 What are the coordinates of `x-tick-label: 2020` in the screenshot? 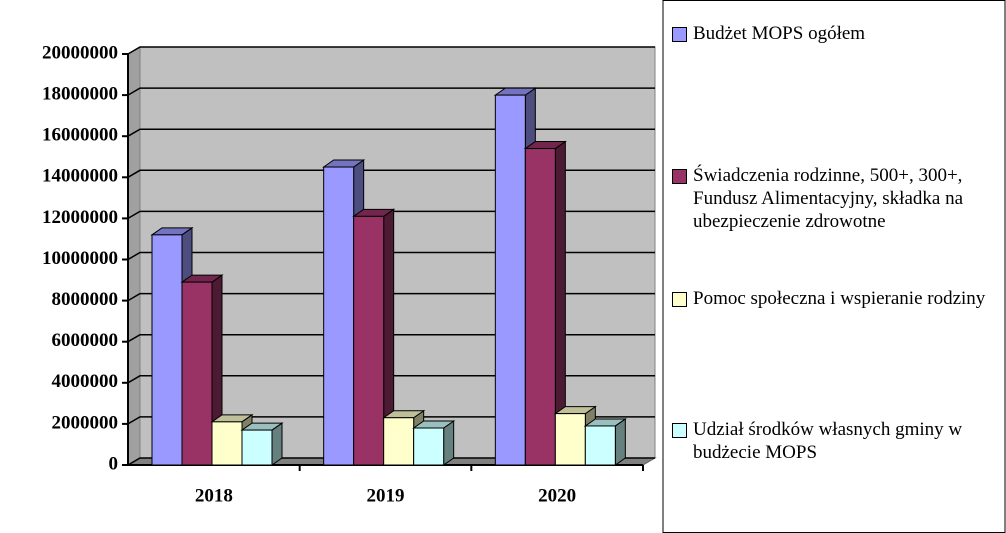 It's located at (557, 495).